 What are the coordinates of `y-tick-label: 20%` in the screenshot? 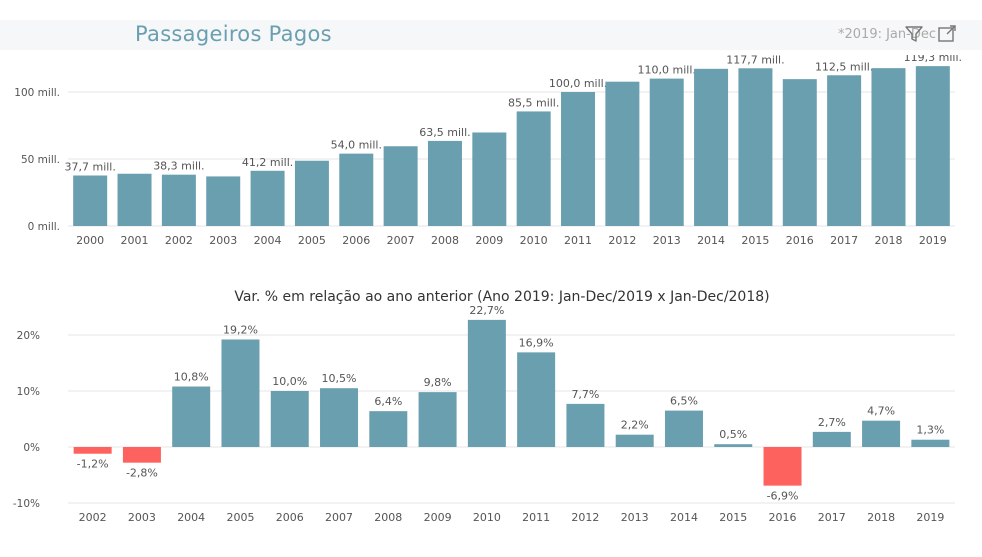 It's located at (28, 336).